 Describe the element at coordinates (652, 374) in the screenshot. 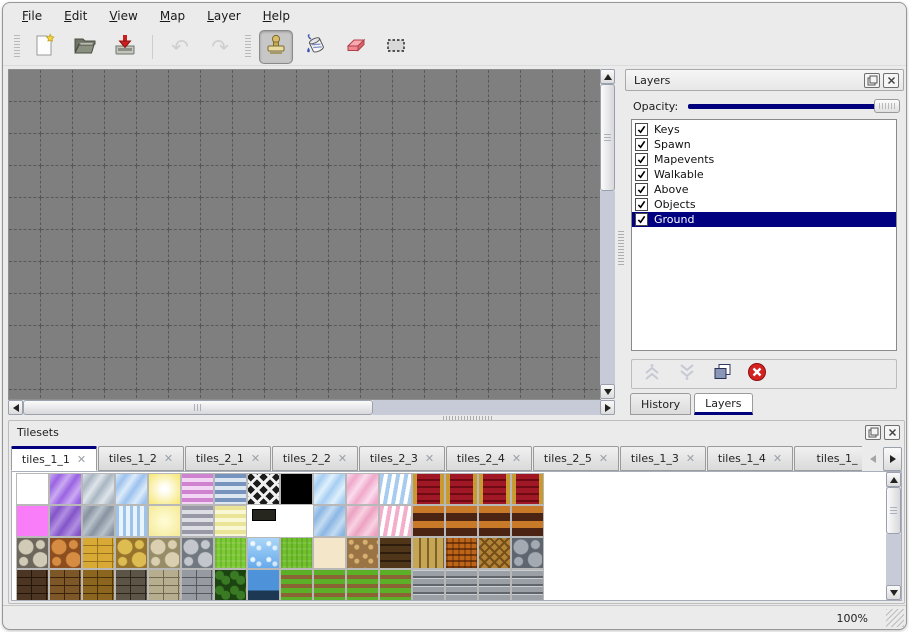

I see `move-layer-up-button` at that location.